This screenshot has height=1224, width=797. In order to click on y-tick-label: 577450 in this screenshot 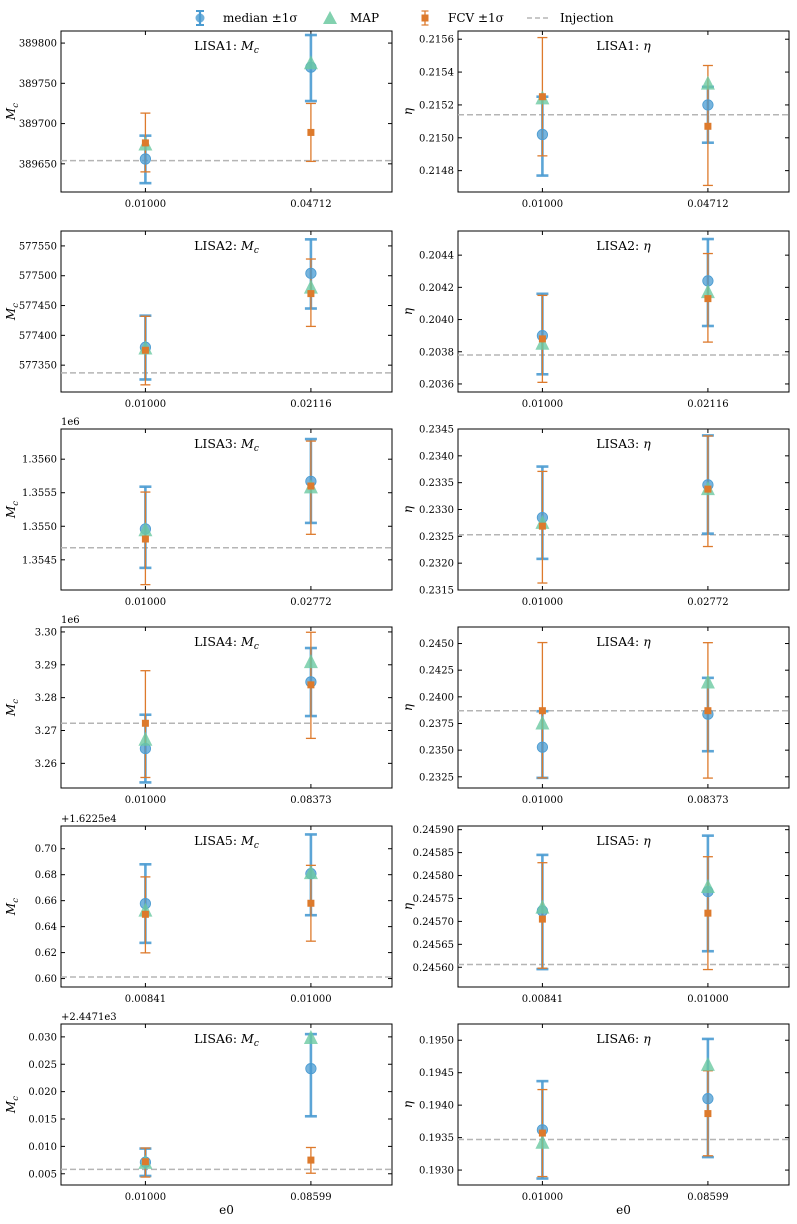, I will do `click(38, 306)`.